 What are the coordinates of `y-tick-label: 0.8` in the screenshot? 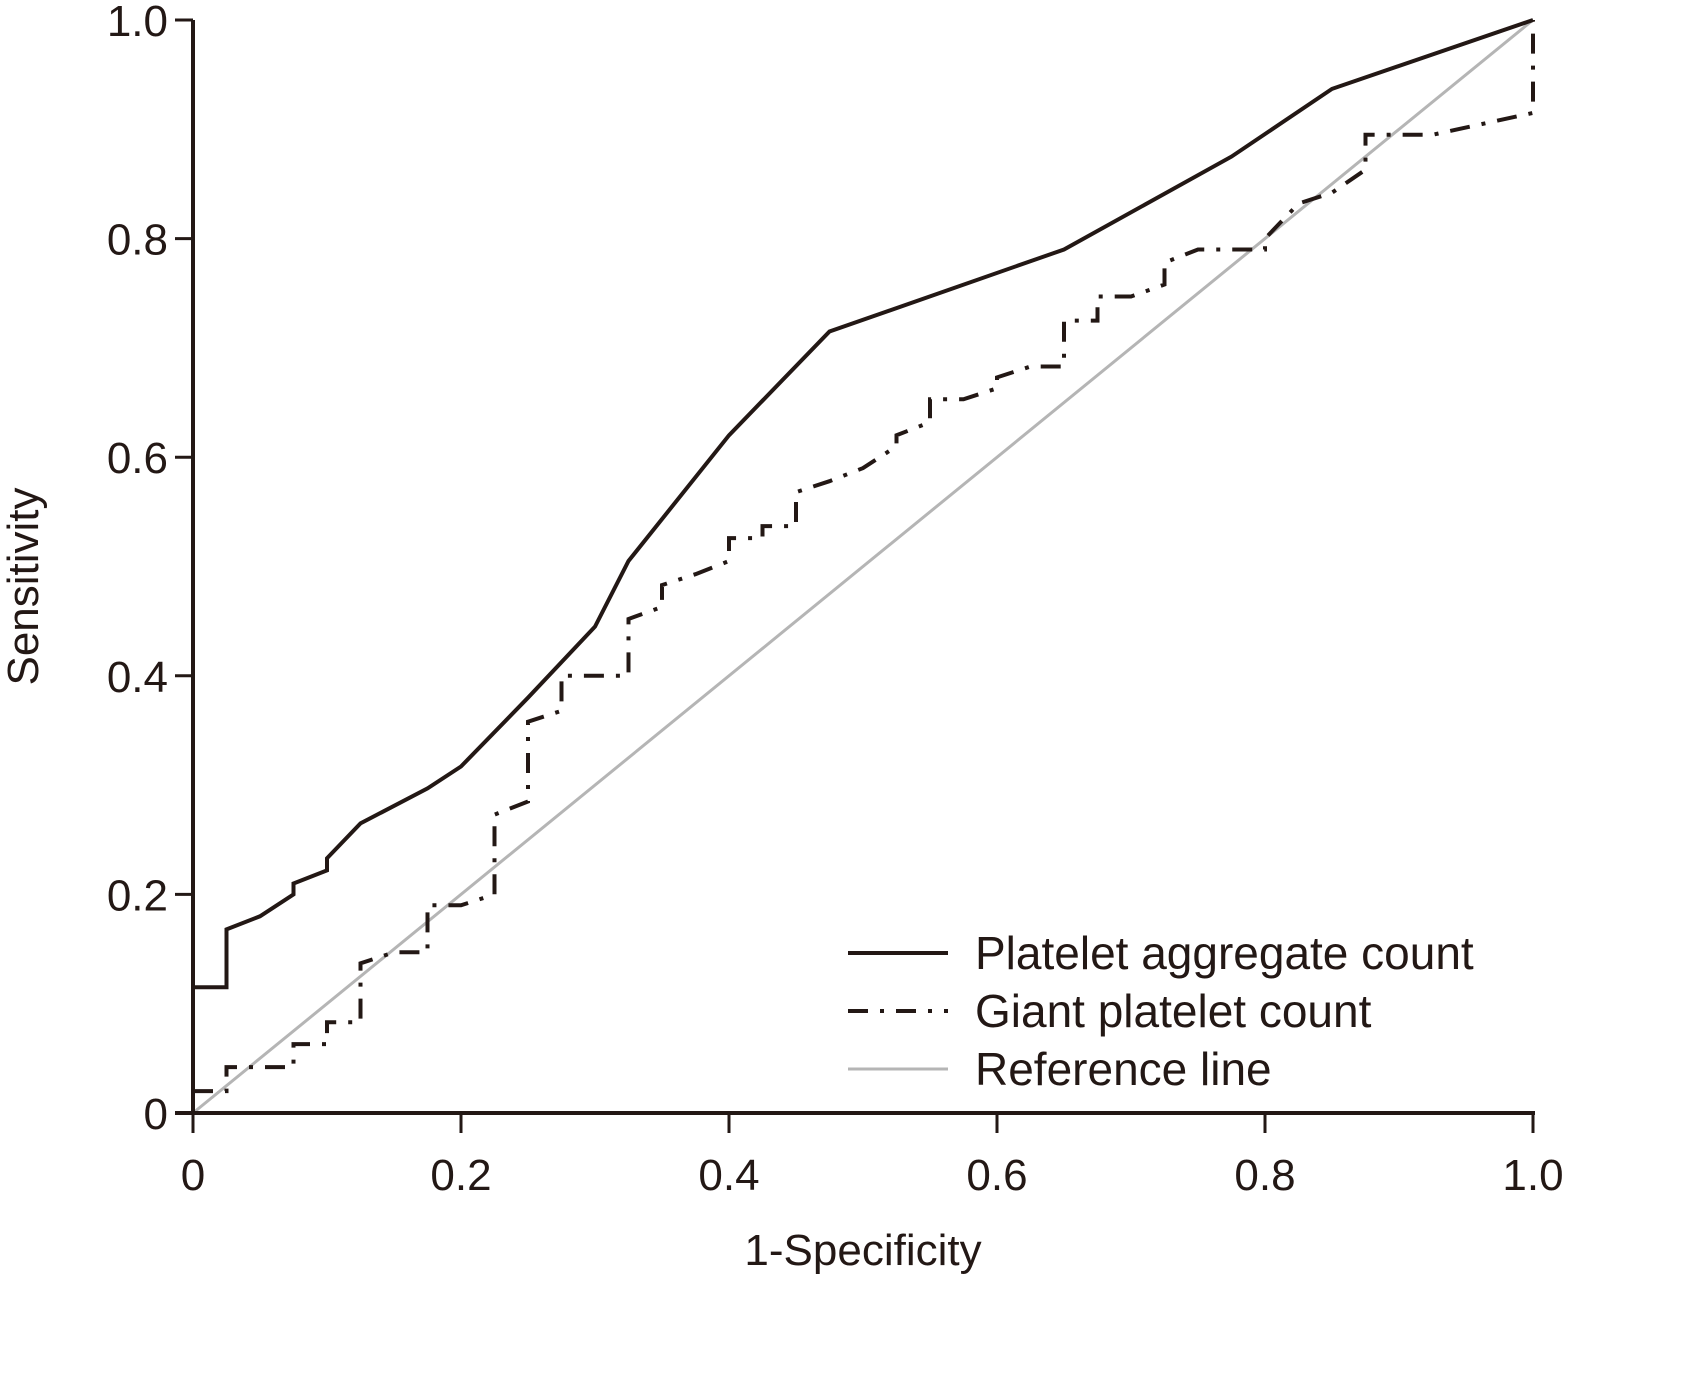 It's located at (137, 240).